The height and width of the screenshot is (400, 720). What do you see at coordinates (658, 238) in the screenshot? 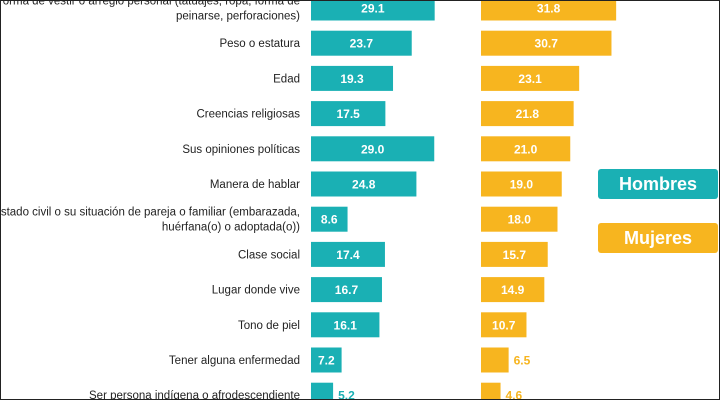
I see `legend-mujeres: Mujeres` at bounding box center [658, 238].